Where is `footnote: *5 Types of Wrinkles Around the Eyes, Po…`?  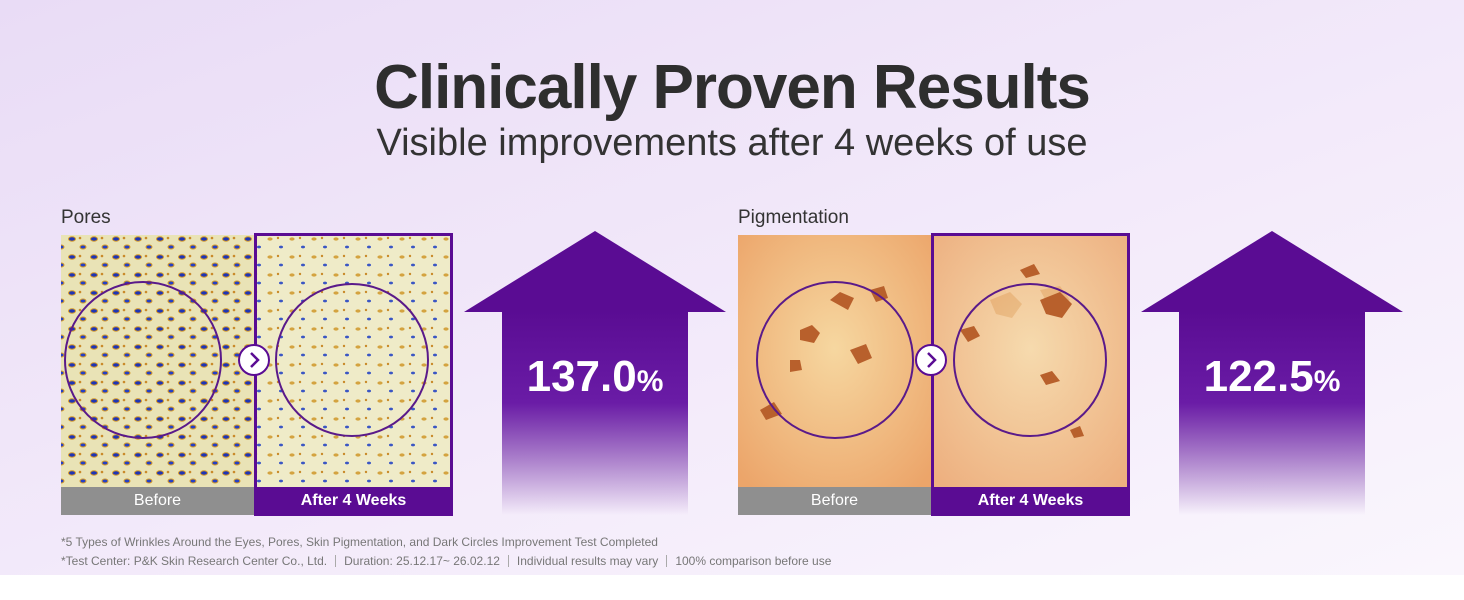
footnote: *5 Types of Wrinkles Around the Eyes, Po… is located at coordinates (359, 542).